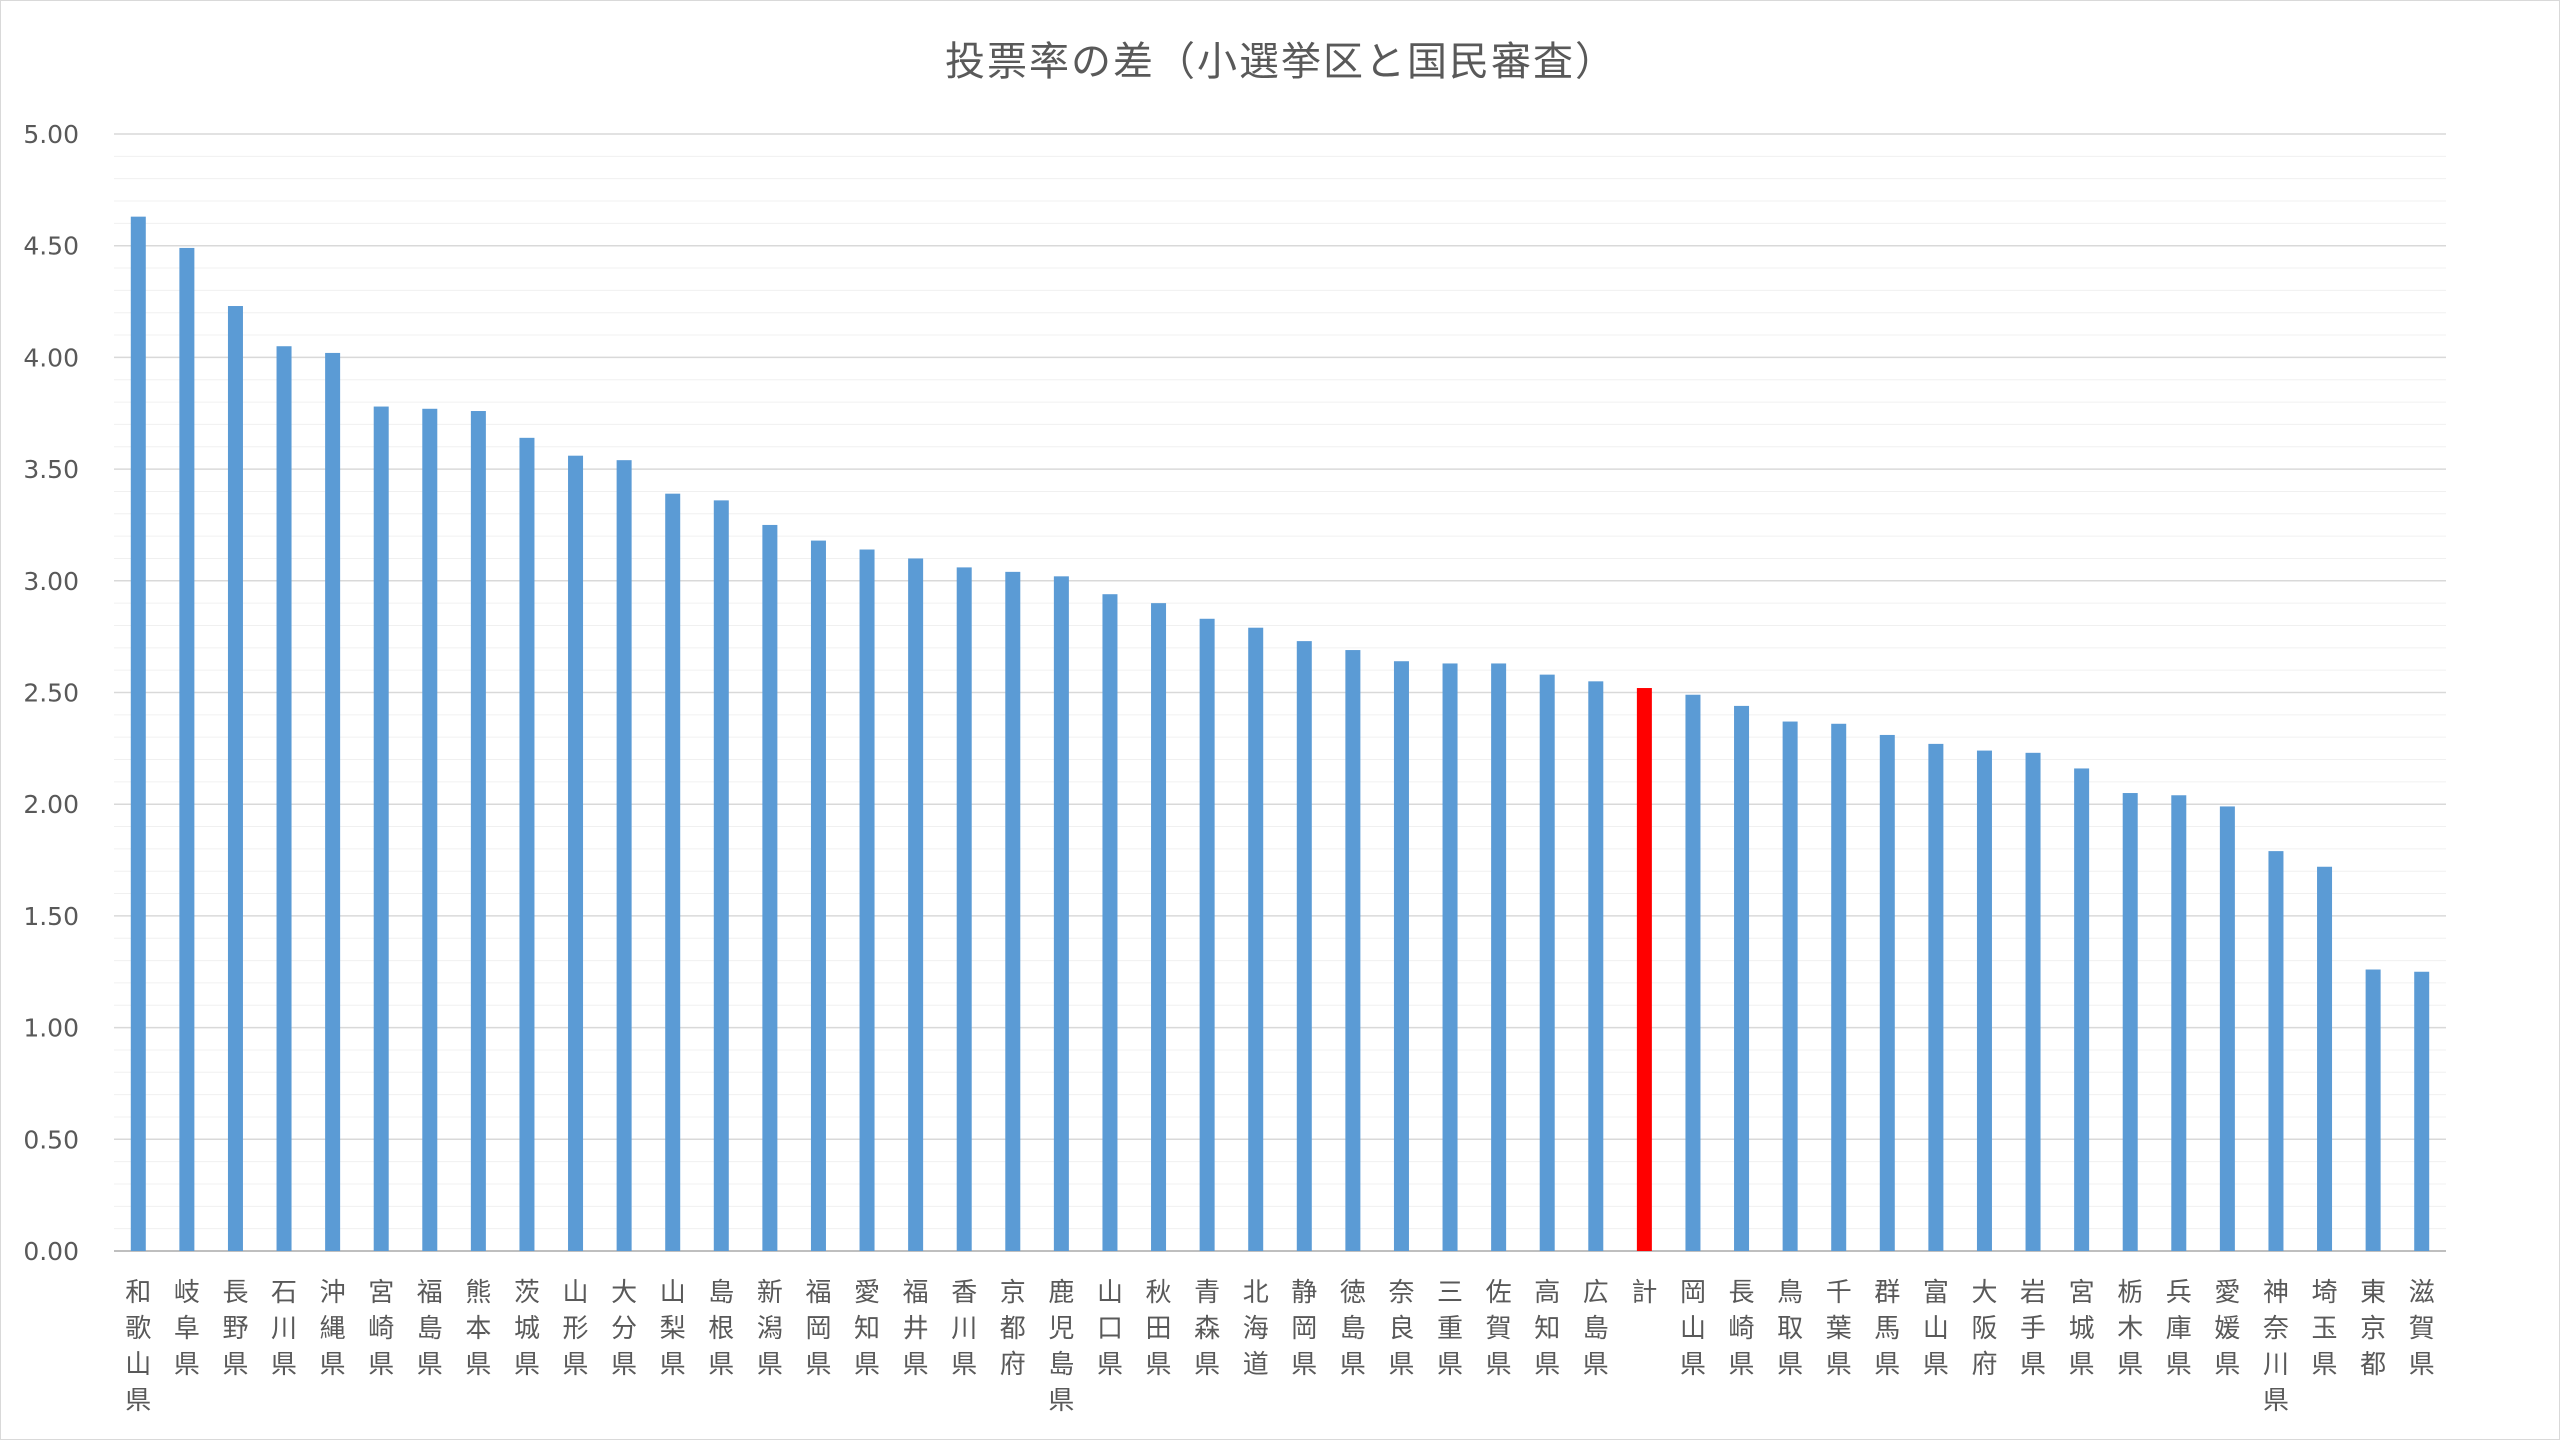 The image size is (2560, 1440). What do you see at coordinates (1644, 1293) in the screenshot?
I see `x-tick-label: 計` at bounding box center [1644, 1293].